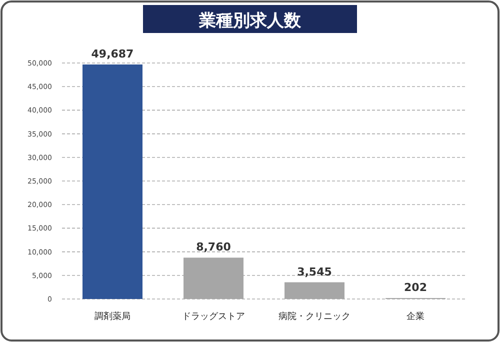  What do you see at coordinates (415, 316) in the screenshot?
I see `x-tick-label: 企業` at bounding box center [415, 316].